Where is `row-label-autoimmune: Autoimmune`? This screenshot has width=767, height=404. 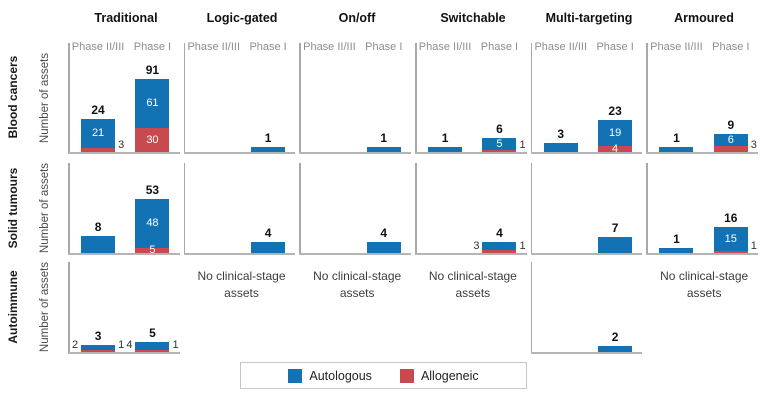 row-label-autoimmune: Autoimmune is located at coordinates (13, 307).